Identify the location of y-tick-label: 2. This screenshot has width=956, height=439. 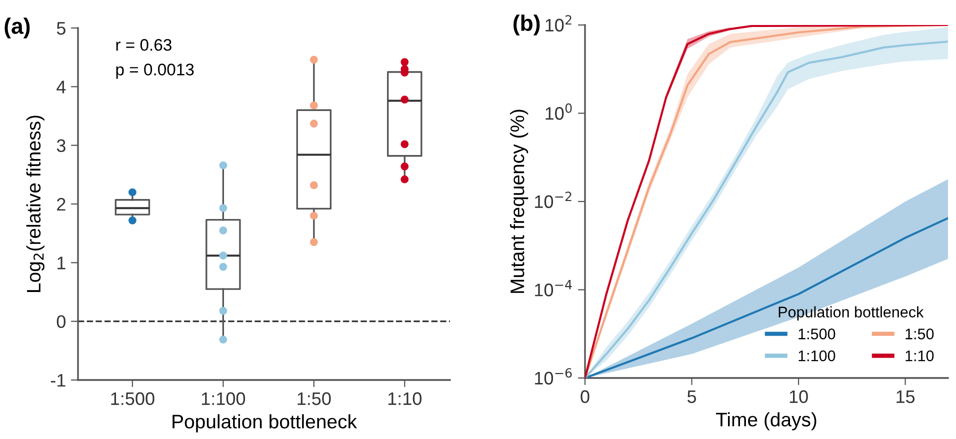
(61, 204).